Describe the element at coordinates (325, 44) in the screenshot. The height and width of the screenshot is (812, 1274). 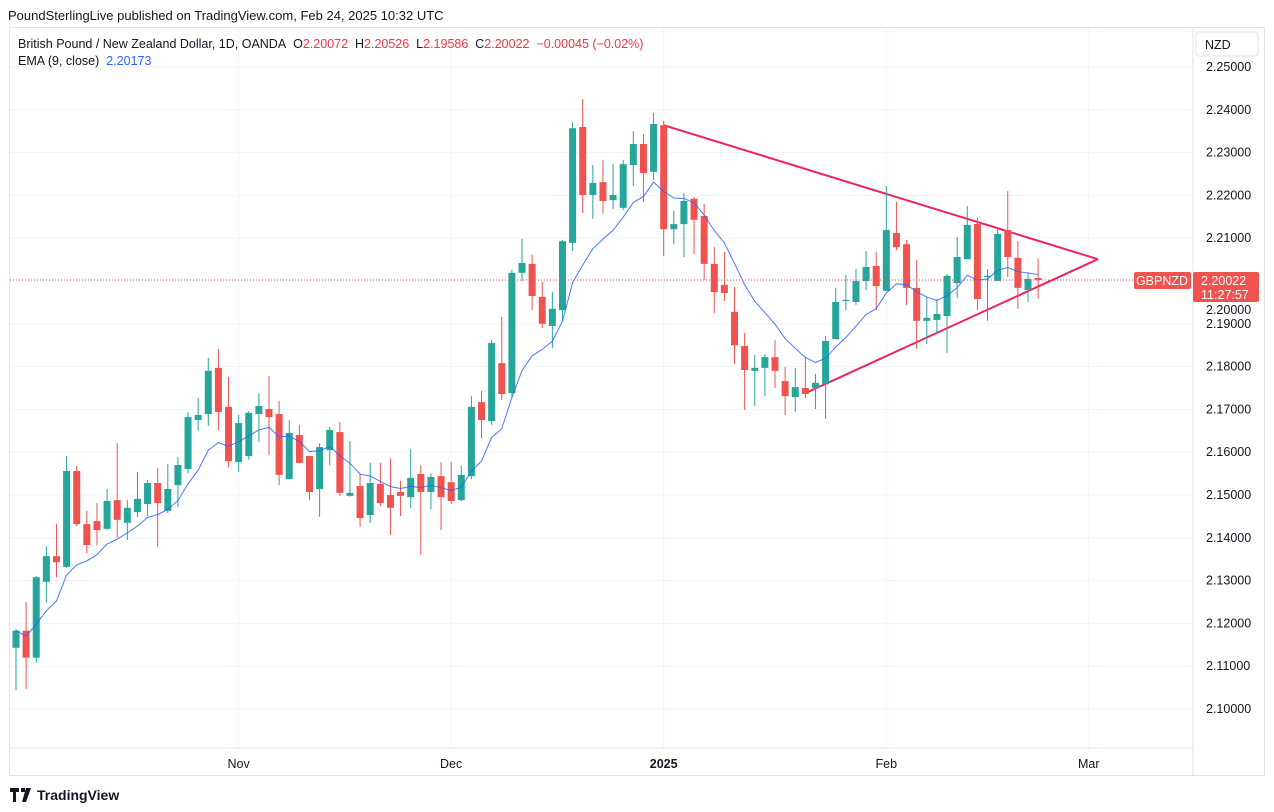
I see `open-value: 2.20072` at that location.